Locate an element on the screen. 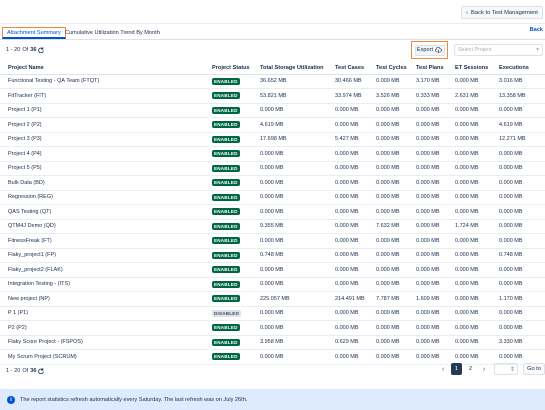 Image resolution: width=545 pixels, height=410 pixels. cell-project-name: P2 (P2) is located at coordinates (106, 328).